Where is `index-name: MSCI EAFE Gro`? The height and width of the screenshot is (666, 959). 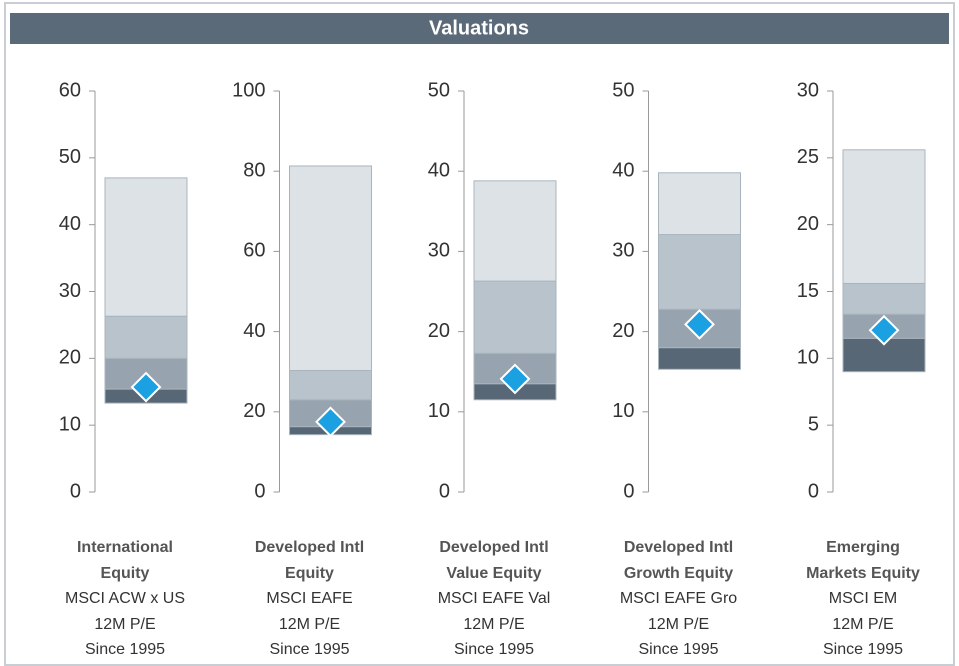
index-name: MSCI EAFE Gro is located at coordinates (678, 598).